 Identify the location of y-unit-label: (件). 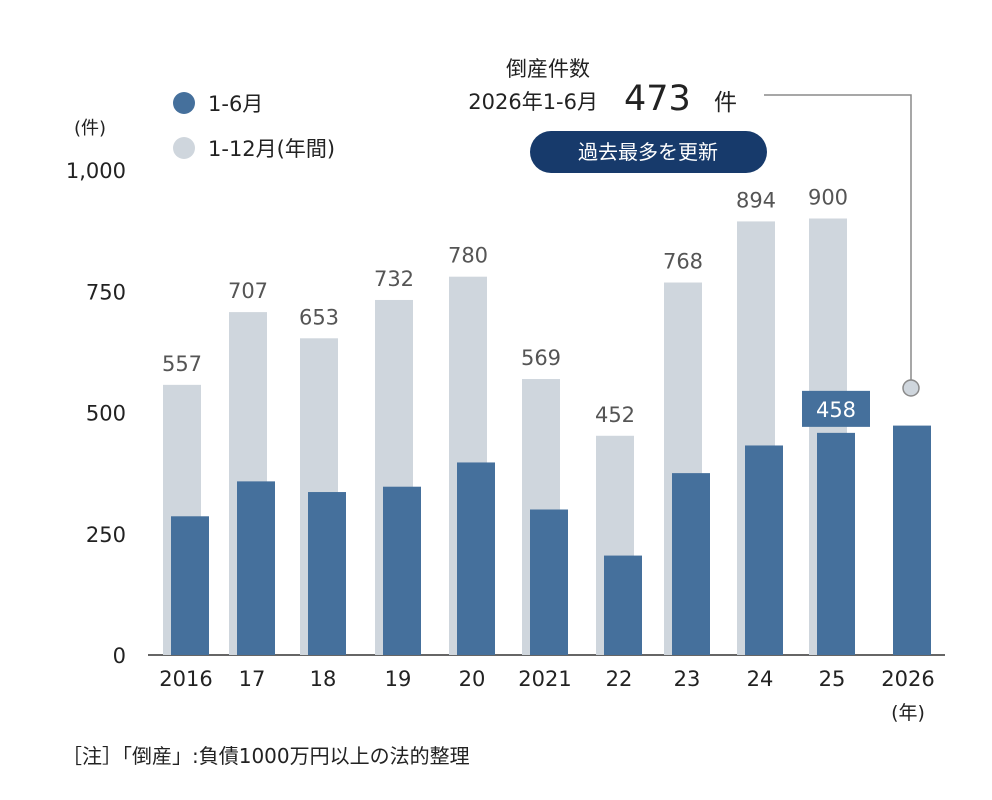
(90, 128).